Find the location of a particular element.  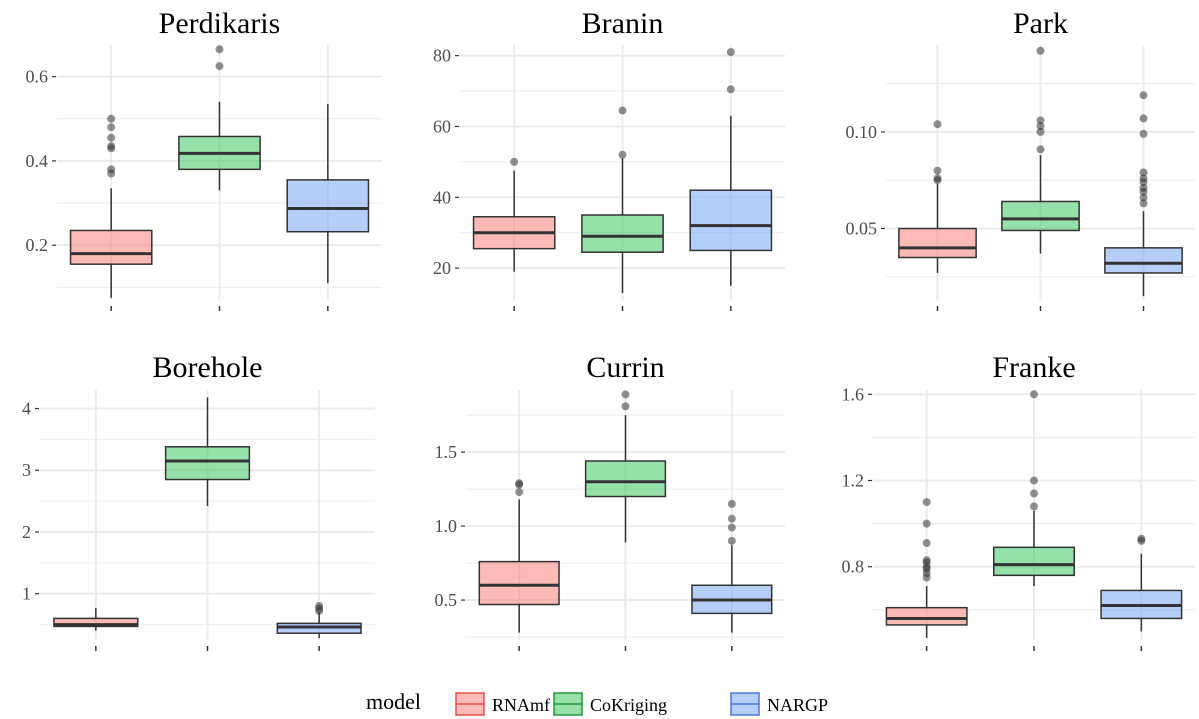

y-tick-label: 0.2 is located at coordinates (37, 245).